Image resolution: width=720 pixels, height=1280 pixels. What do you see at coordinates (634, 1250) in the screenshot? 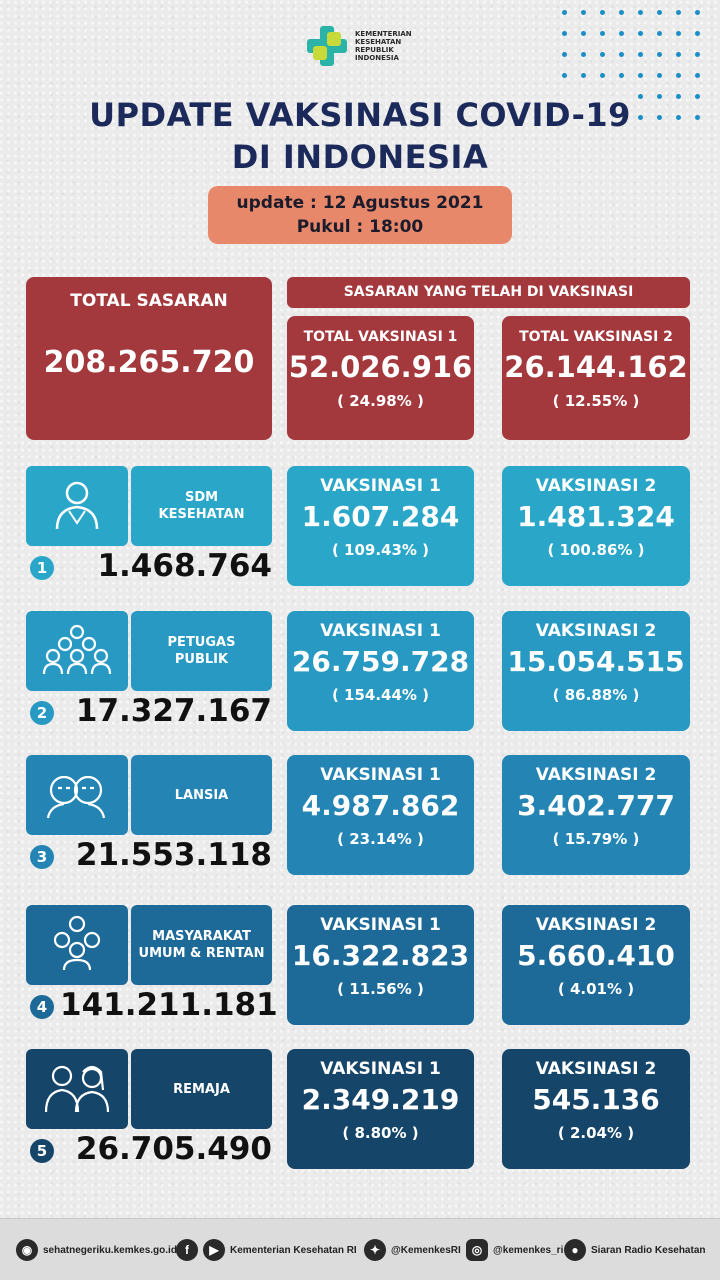
I see `footer-radio: ● Siaran Radio Kesehatan` at bounding box center [634, 1250].